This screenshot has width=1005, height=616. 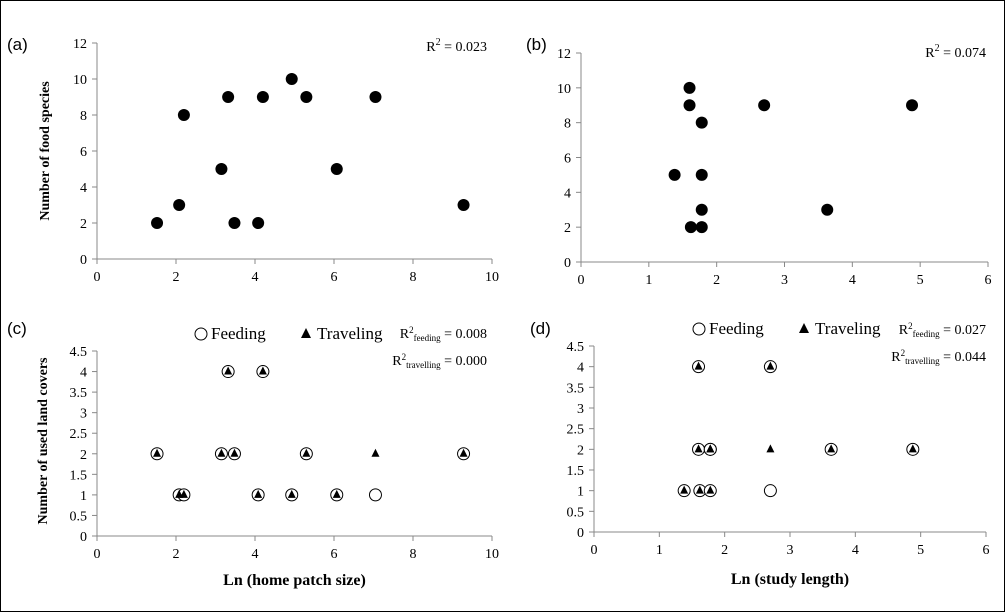 What do you see at coordinates (580, 368) in the screenshot?
I see `panel-d-y-tick-label: 4` at bounding box center [580, 368].